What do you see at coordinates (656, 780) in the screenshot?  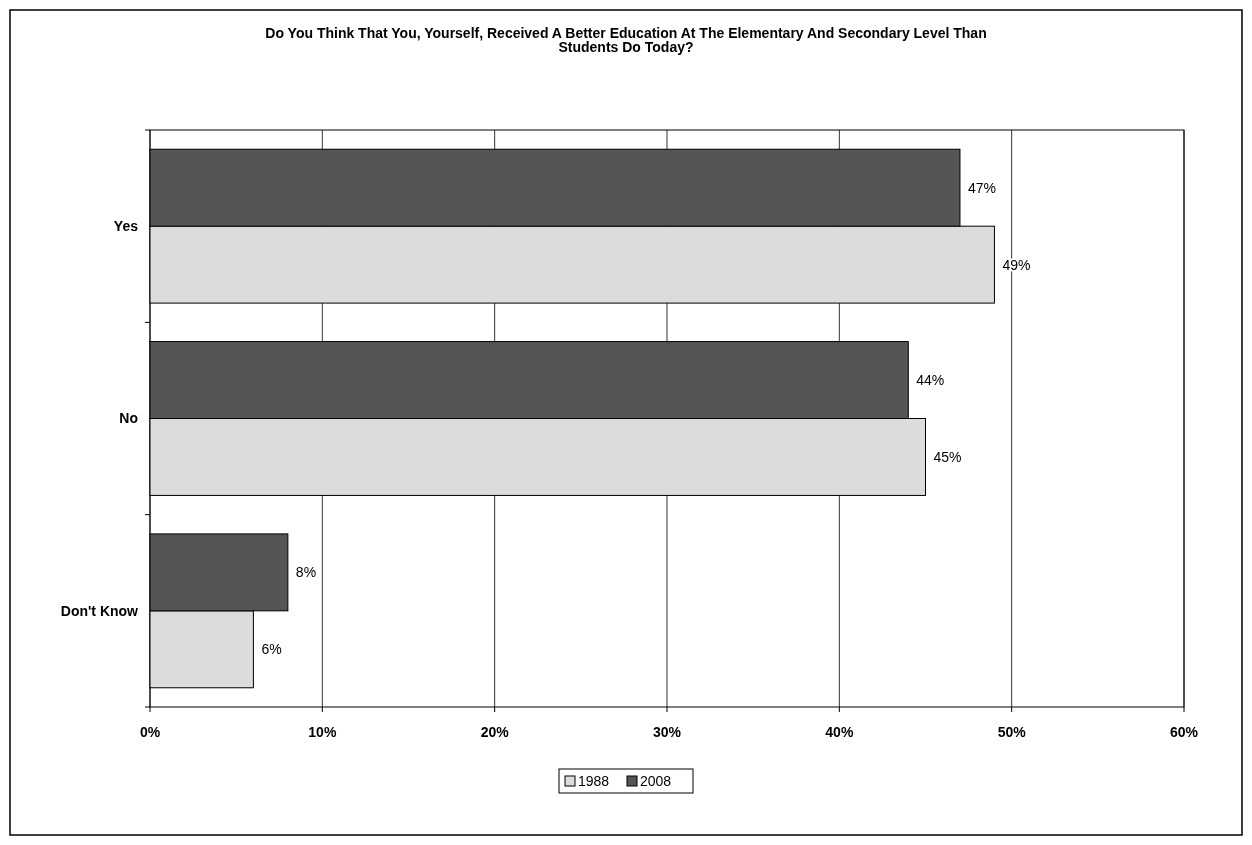 I see `legend-label: 2008` at bounding box center [656, 780].